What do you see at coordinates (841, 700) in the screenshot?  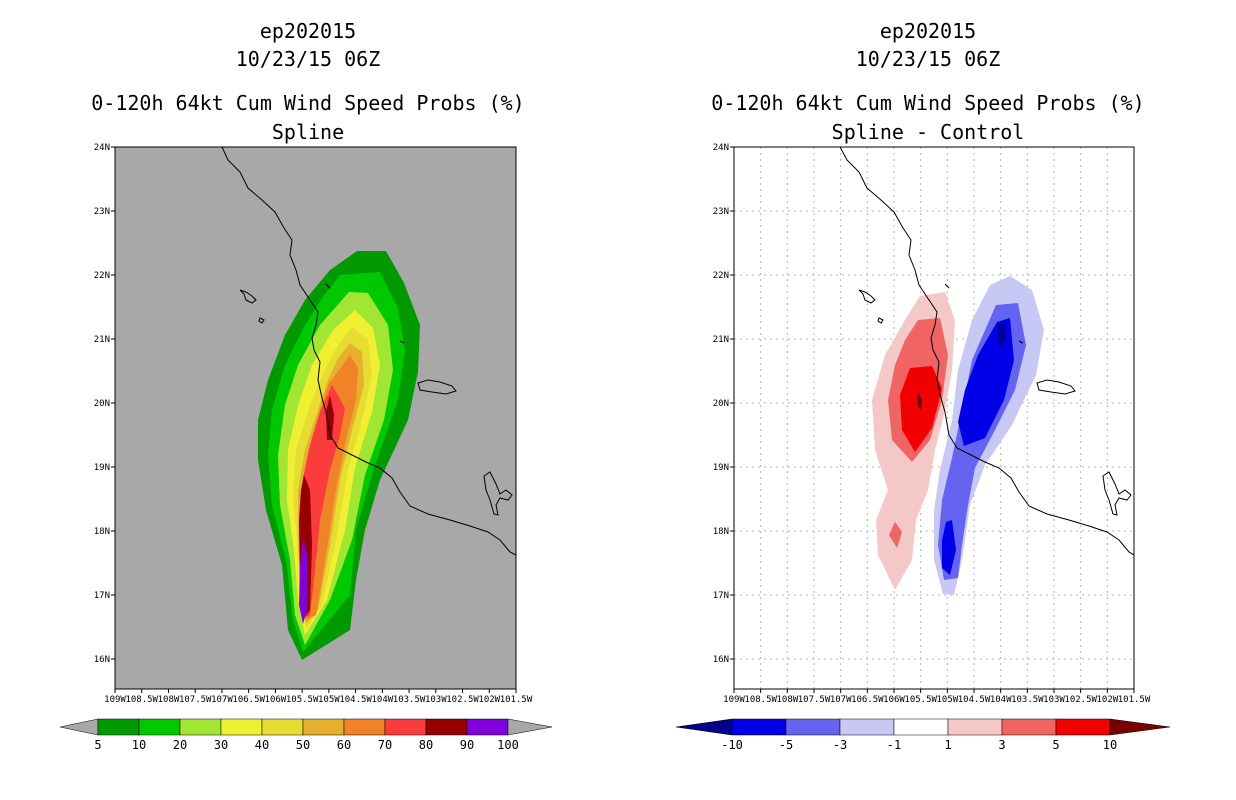 I see `right-lon-label: 107W` at bounding box center [841, 700].